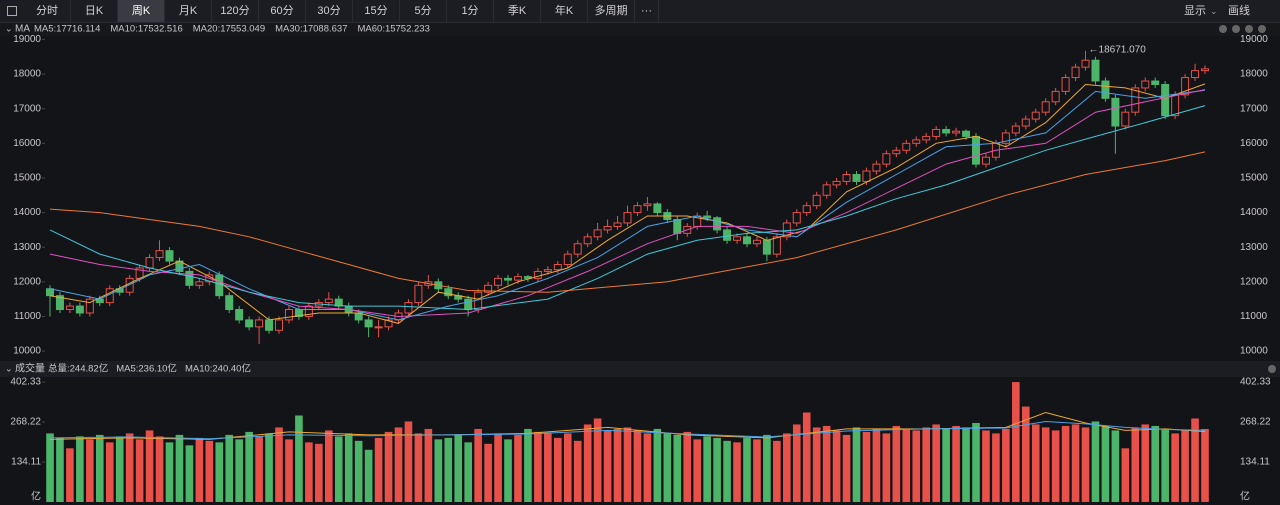 The height and width of the screenshot is (505, 1280). What do you see at coordinates (1239, 11) in the screenshot?
I see `draw-button: 画线` at bounding box center [1239, 11].